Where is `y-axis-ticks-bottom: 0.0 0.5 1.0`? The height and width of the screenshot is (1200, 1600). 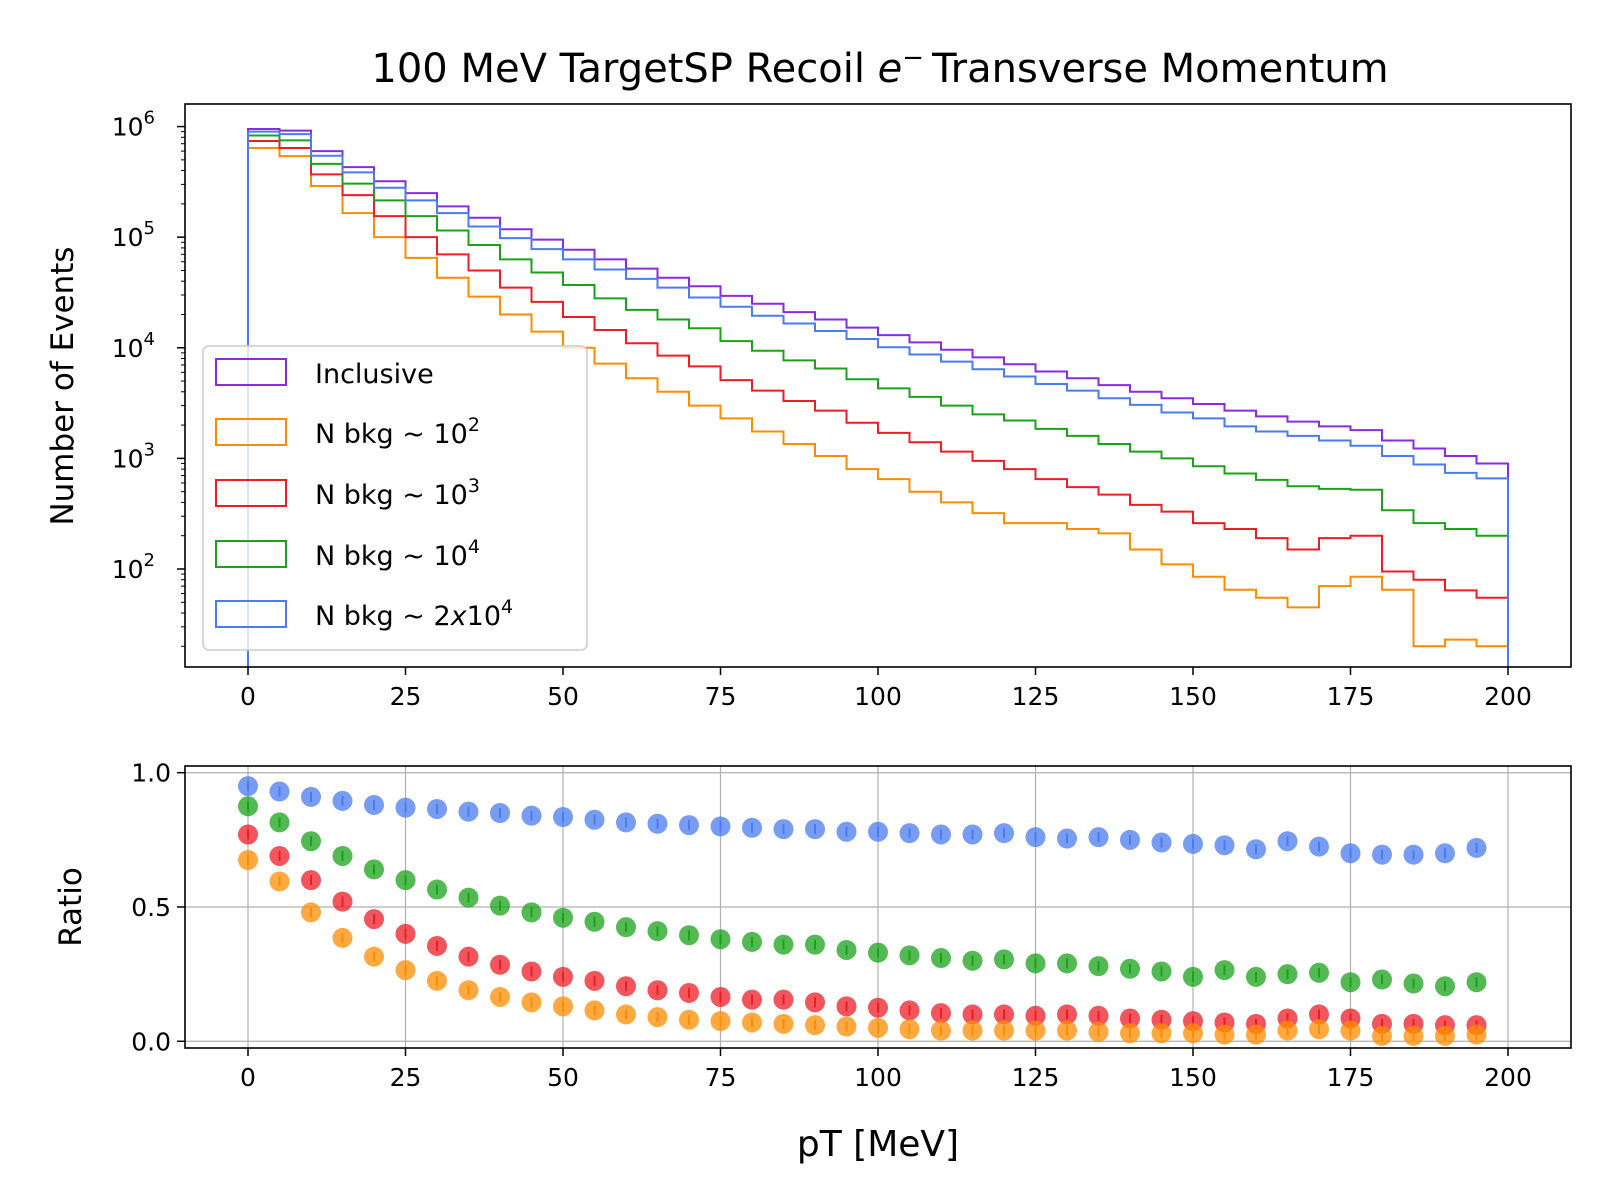
y-axis-ticks-bottom: 0.0 0.5 1.0 is located at coordinates (158, 907).